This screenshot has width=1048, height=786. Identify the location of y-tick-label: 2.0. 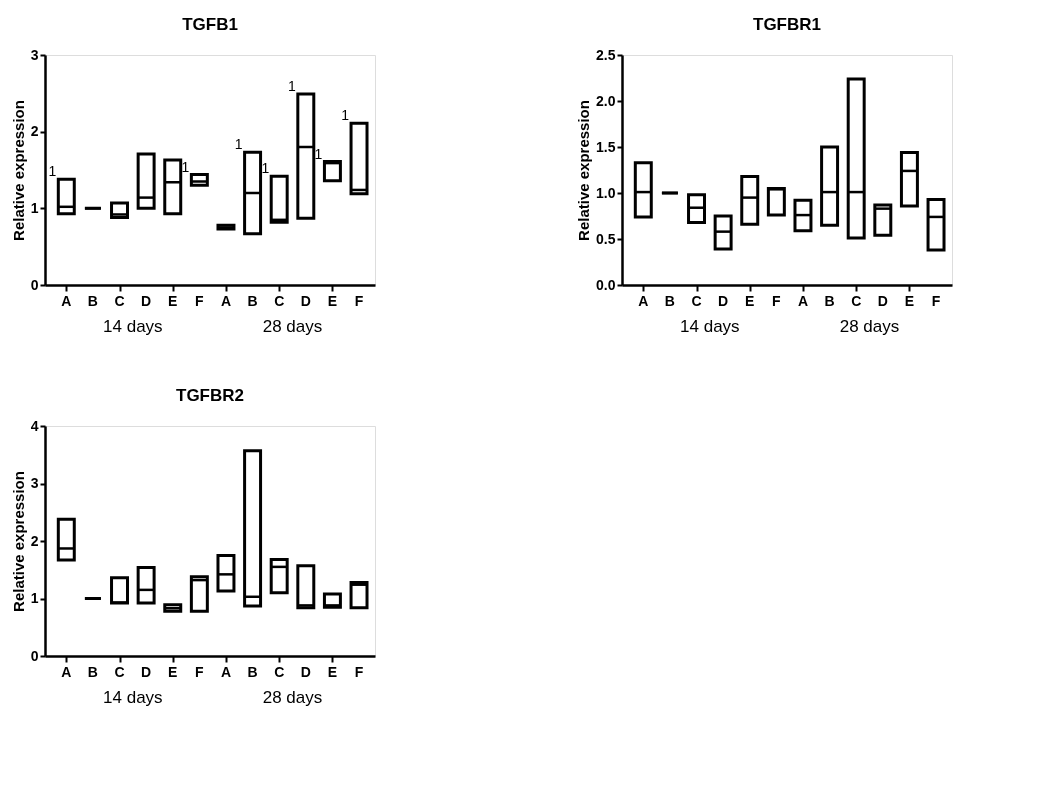
(606, 100).